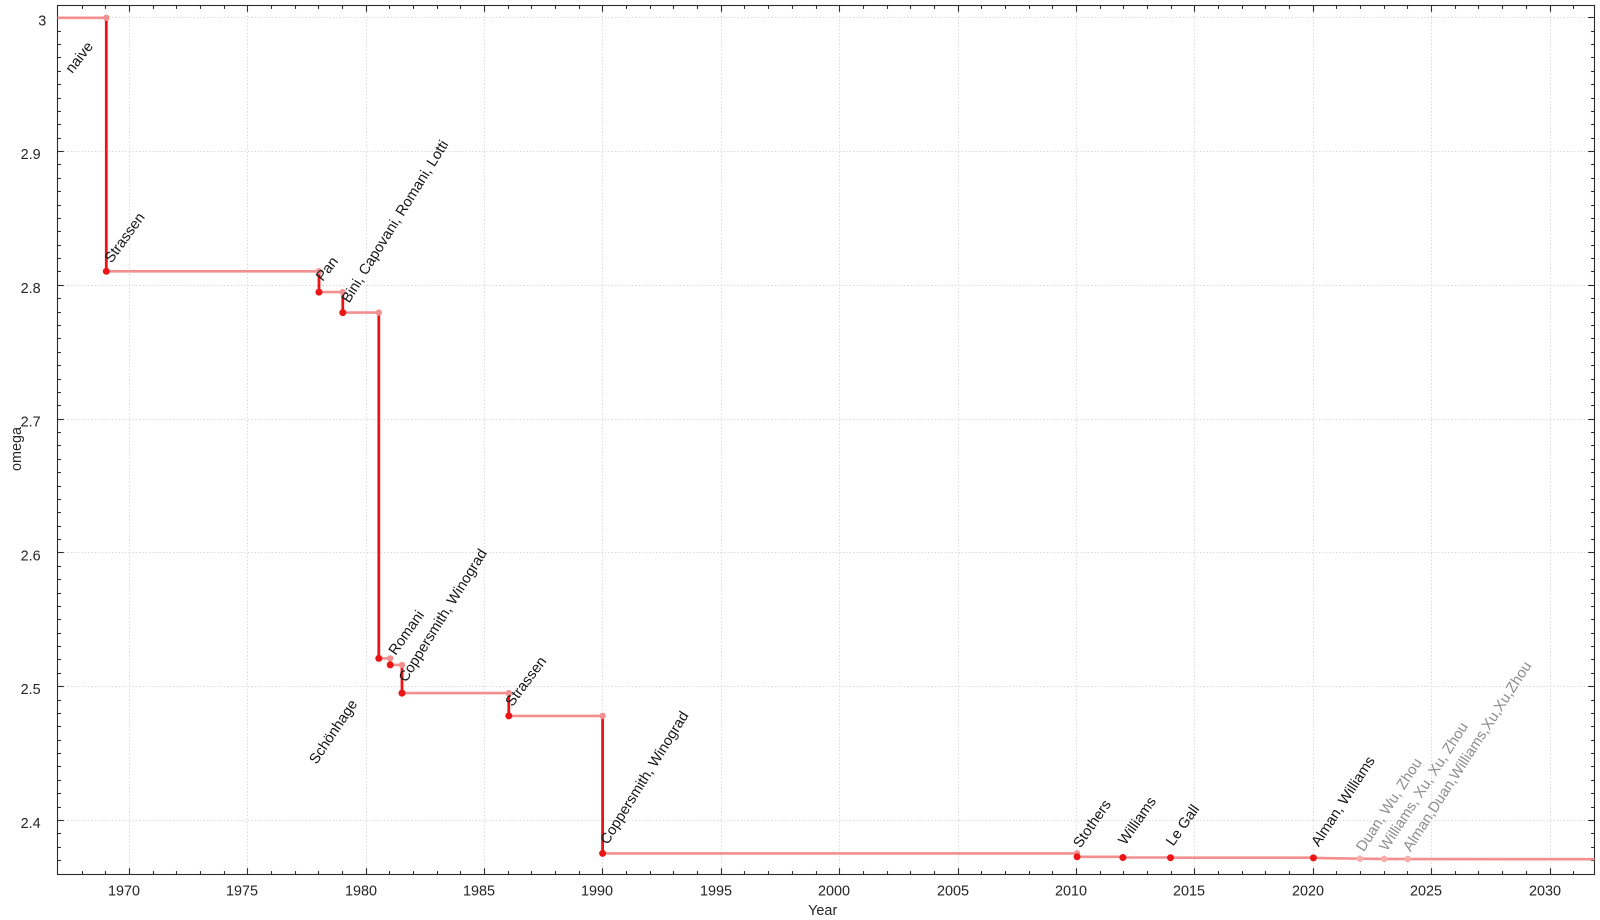  What do you see at coordinates (953, 892) in the screenshot?
I see `svg-text: 2005` at bounding box center [953, 892].